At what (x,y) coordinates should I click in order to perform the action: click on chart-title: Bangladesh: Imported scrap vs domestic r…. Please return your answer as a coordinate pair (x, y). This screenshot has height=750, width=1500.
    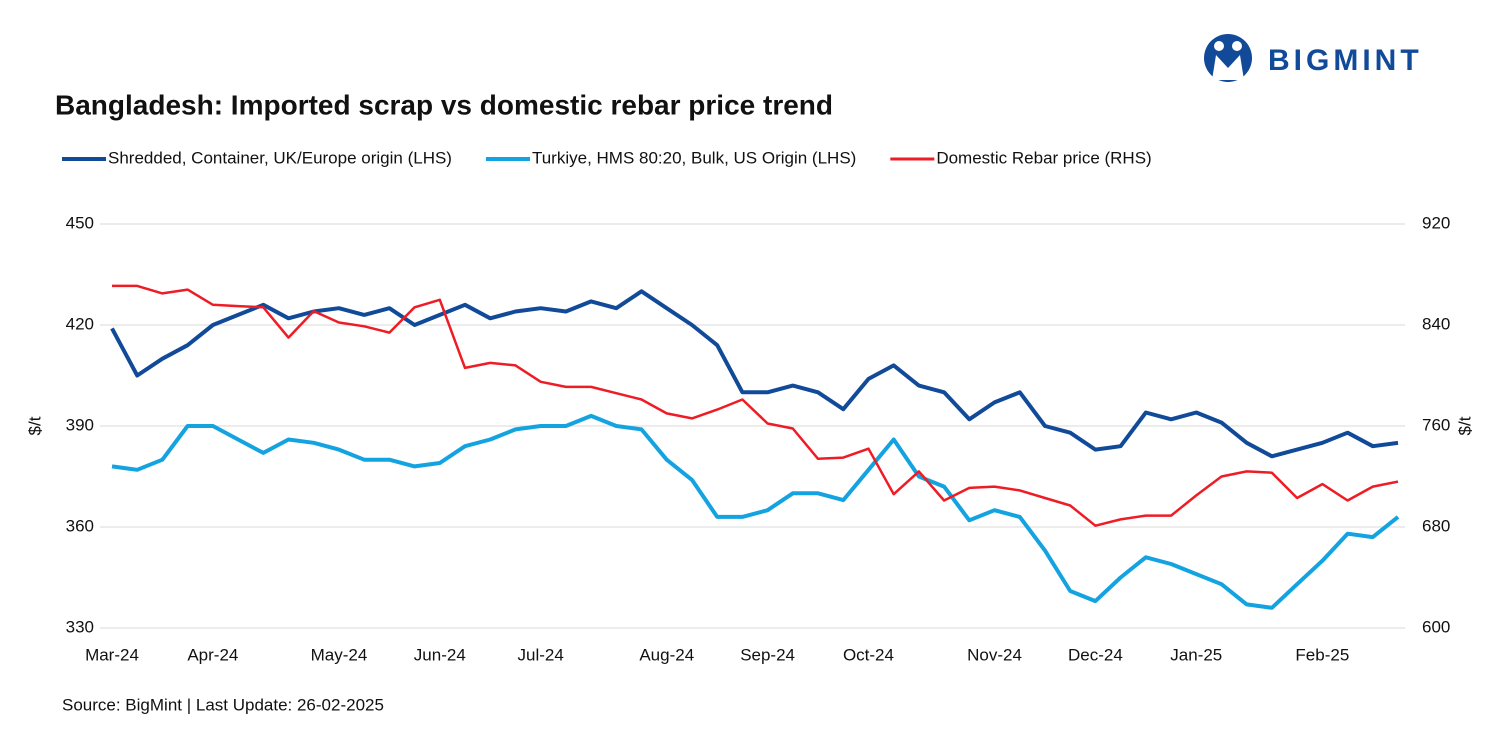
    Looking at the image, I should click on (444, 104).